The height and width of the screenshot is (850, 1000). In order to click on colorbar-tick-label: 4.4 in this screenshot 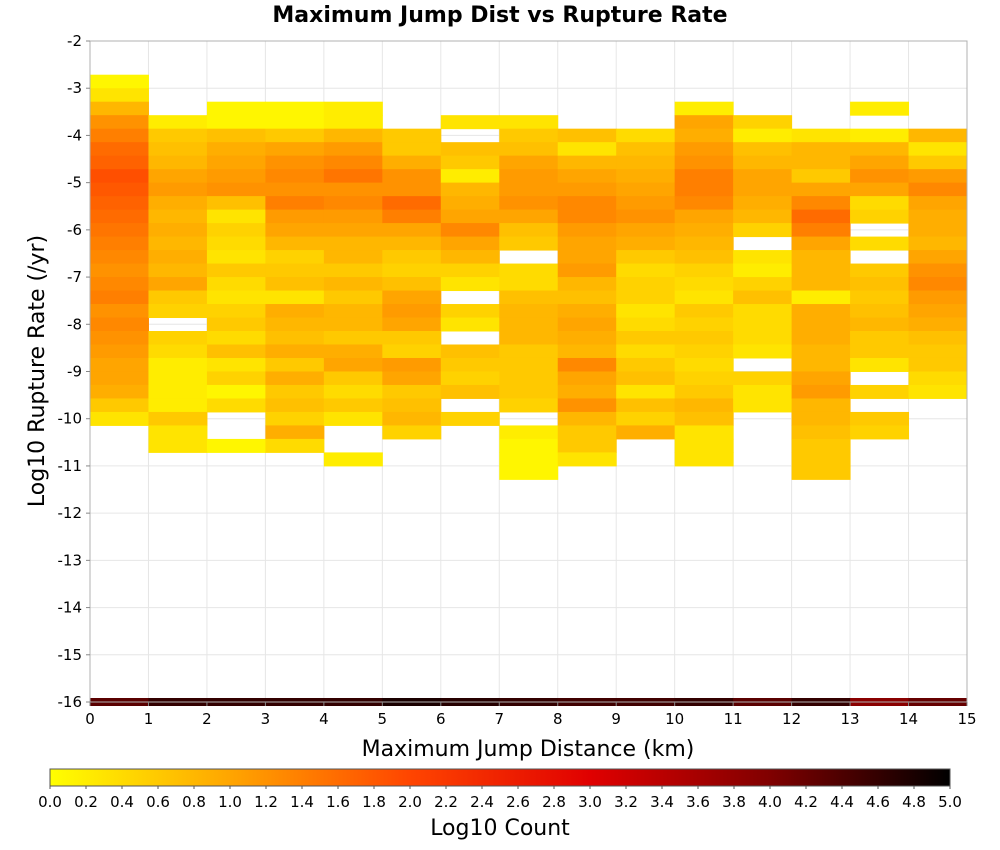, I will do `click(842, 802)`.